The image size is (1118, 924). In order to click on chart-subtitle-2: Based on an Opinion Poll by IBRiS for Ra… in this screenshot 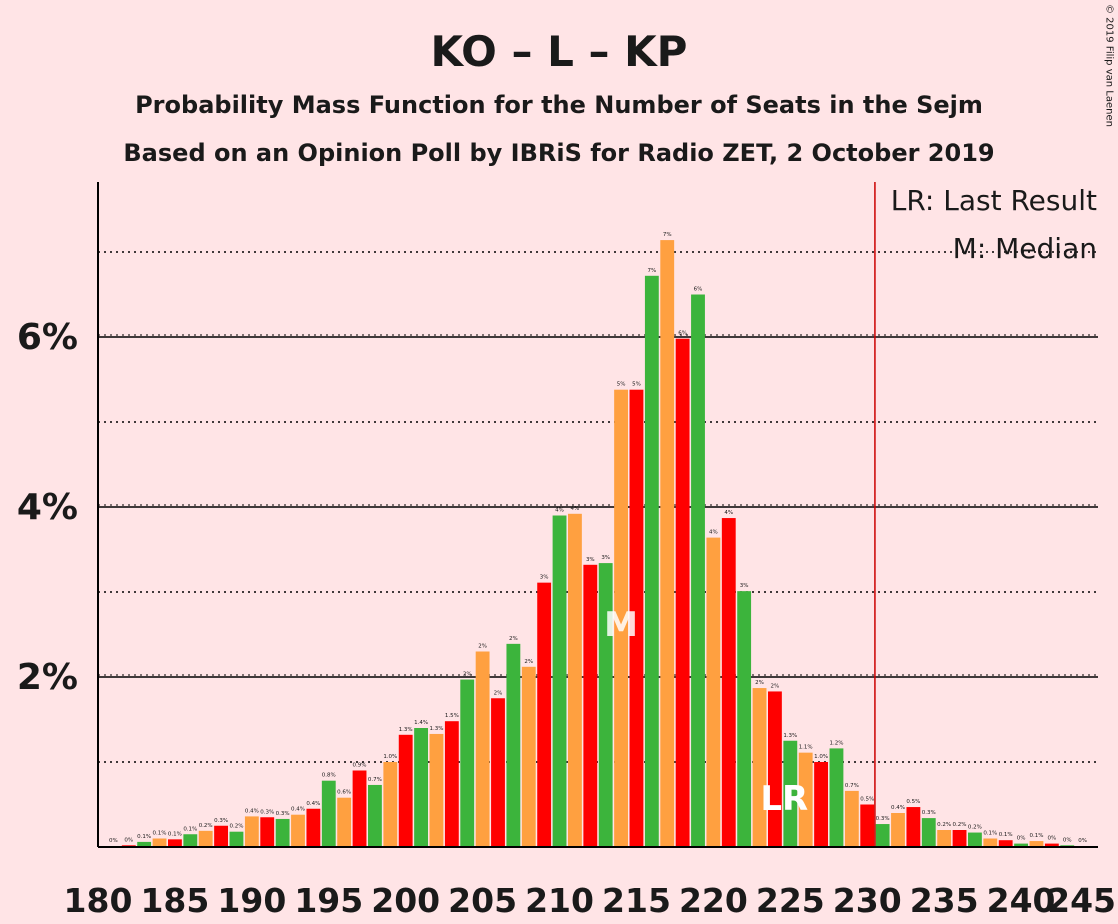, I will do `click(558, 153)`.